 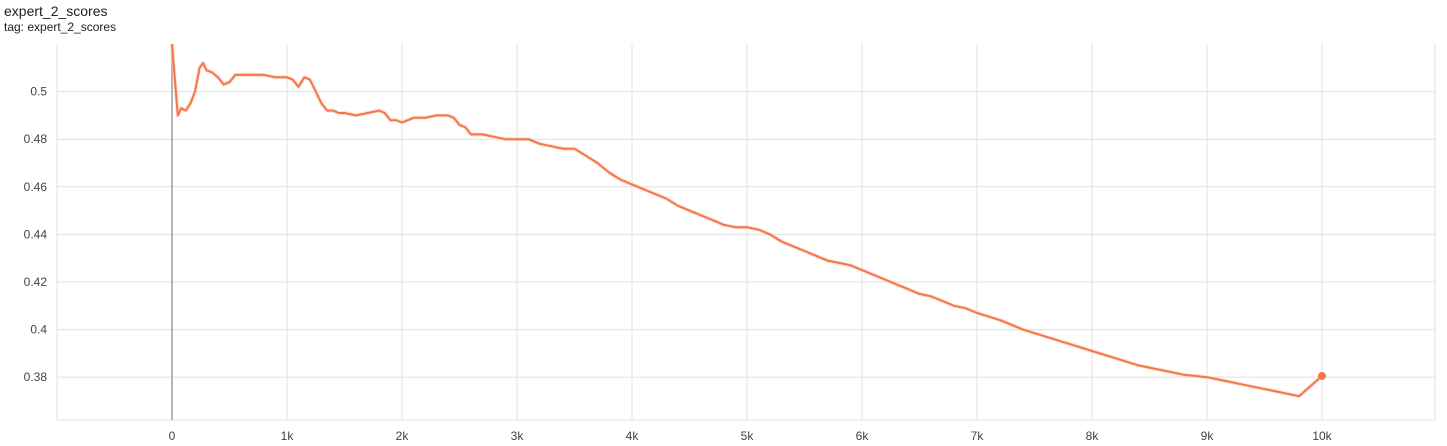 I want to click on y-tick-labels: 0.38 0.4 0.42 0.44 0.46 0.48 0.5, so click(x=36, y=235).